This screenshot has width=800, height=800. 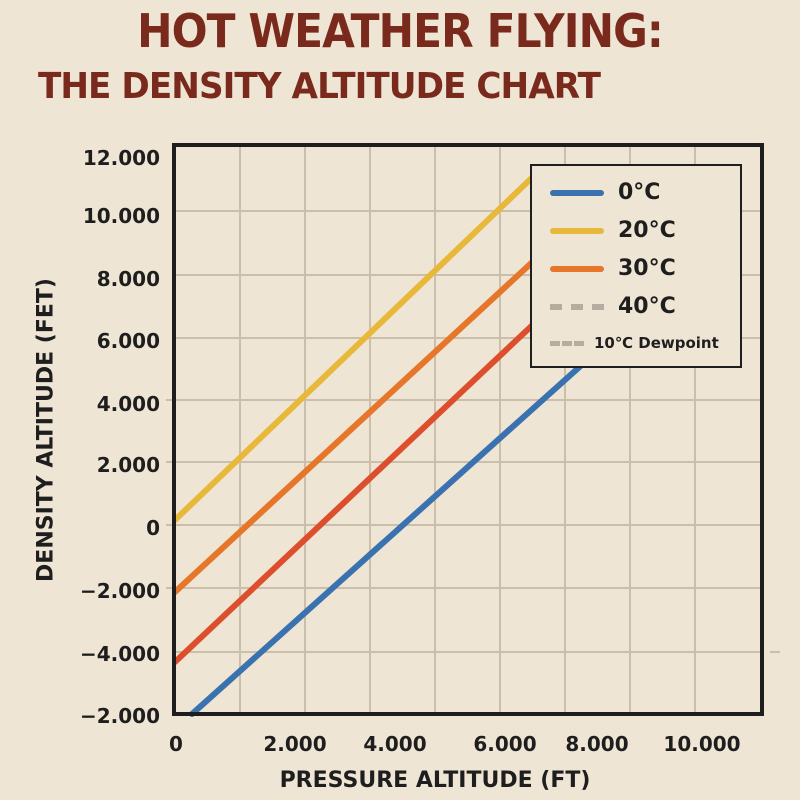 I want to click on legend-label: 10℃ Dewpoint, so click(x=656, y=343).